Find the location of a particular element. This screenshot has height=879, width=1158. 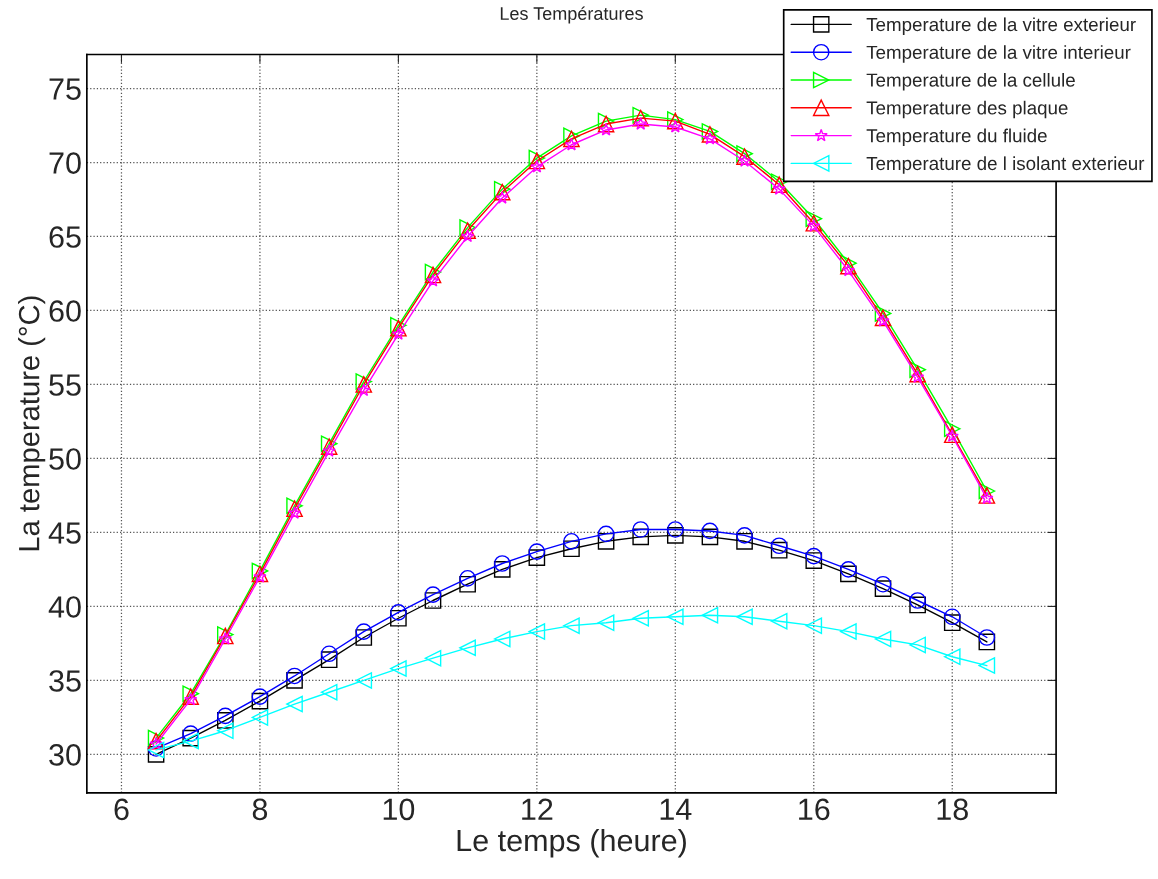

y-axis-title: La temperature (°C) is located at coordinates (32, 423).